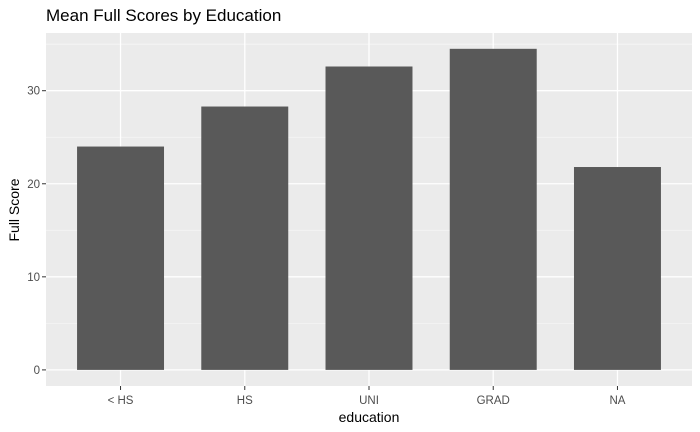  Describe the element at coordinates (36, 231) in the screenshot. I see `y-axis-ticks: 0 10 20 30` at that location.